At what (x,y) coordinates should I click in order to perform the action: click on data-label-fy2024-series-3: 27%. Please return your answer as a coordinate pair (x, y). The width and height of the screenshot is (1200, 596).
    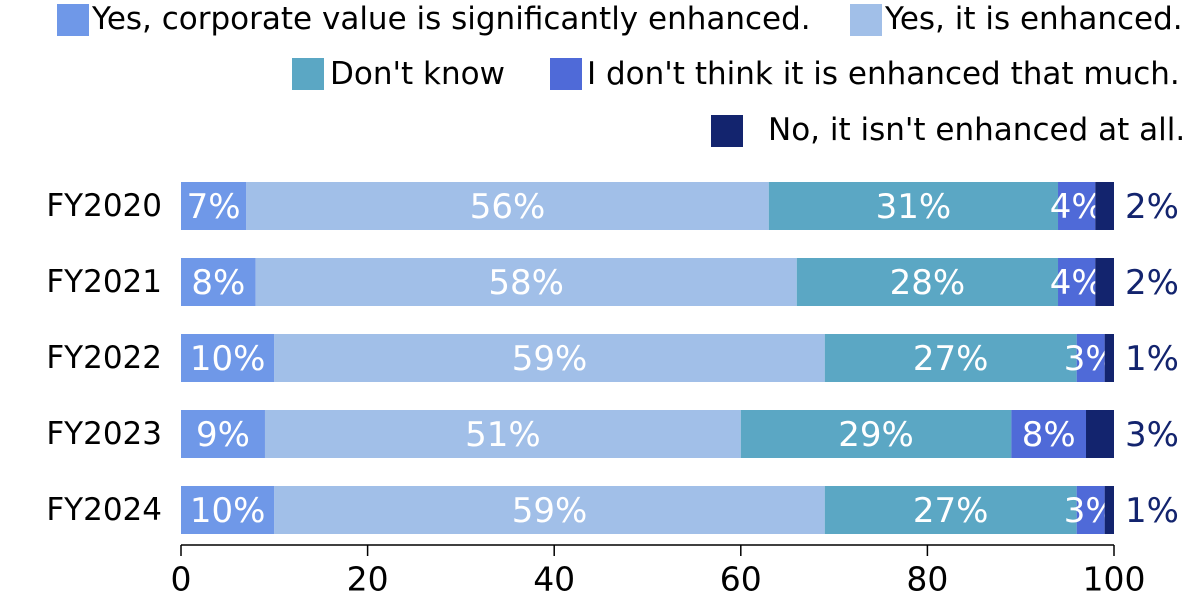
    Looking at the image, I should click on (951, 511).